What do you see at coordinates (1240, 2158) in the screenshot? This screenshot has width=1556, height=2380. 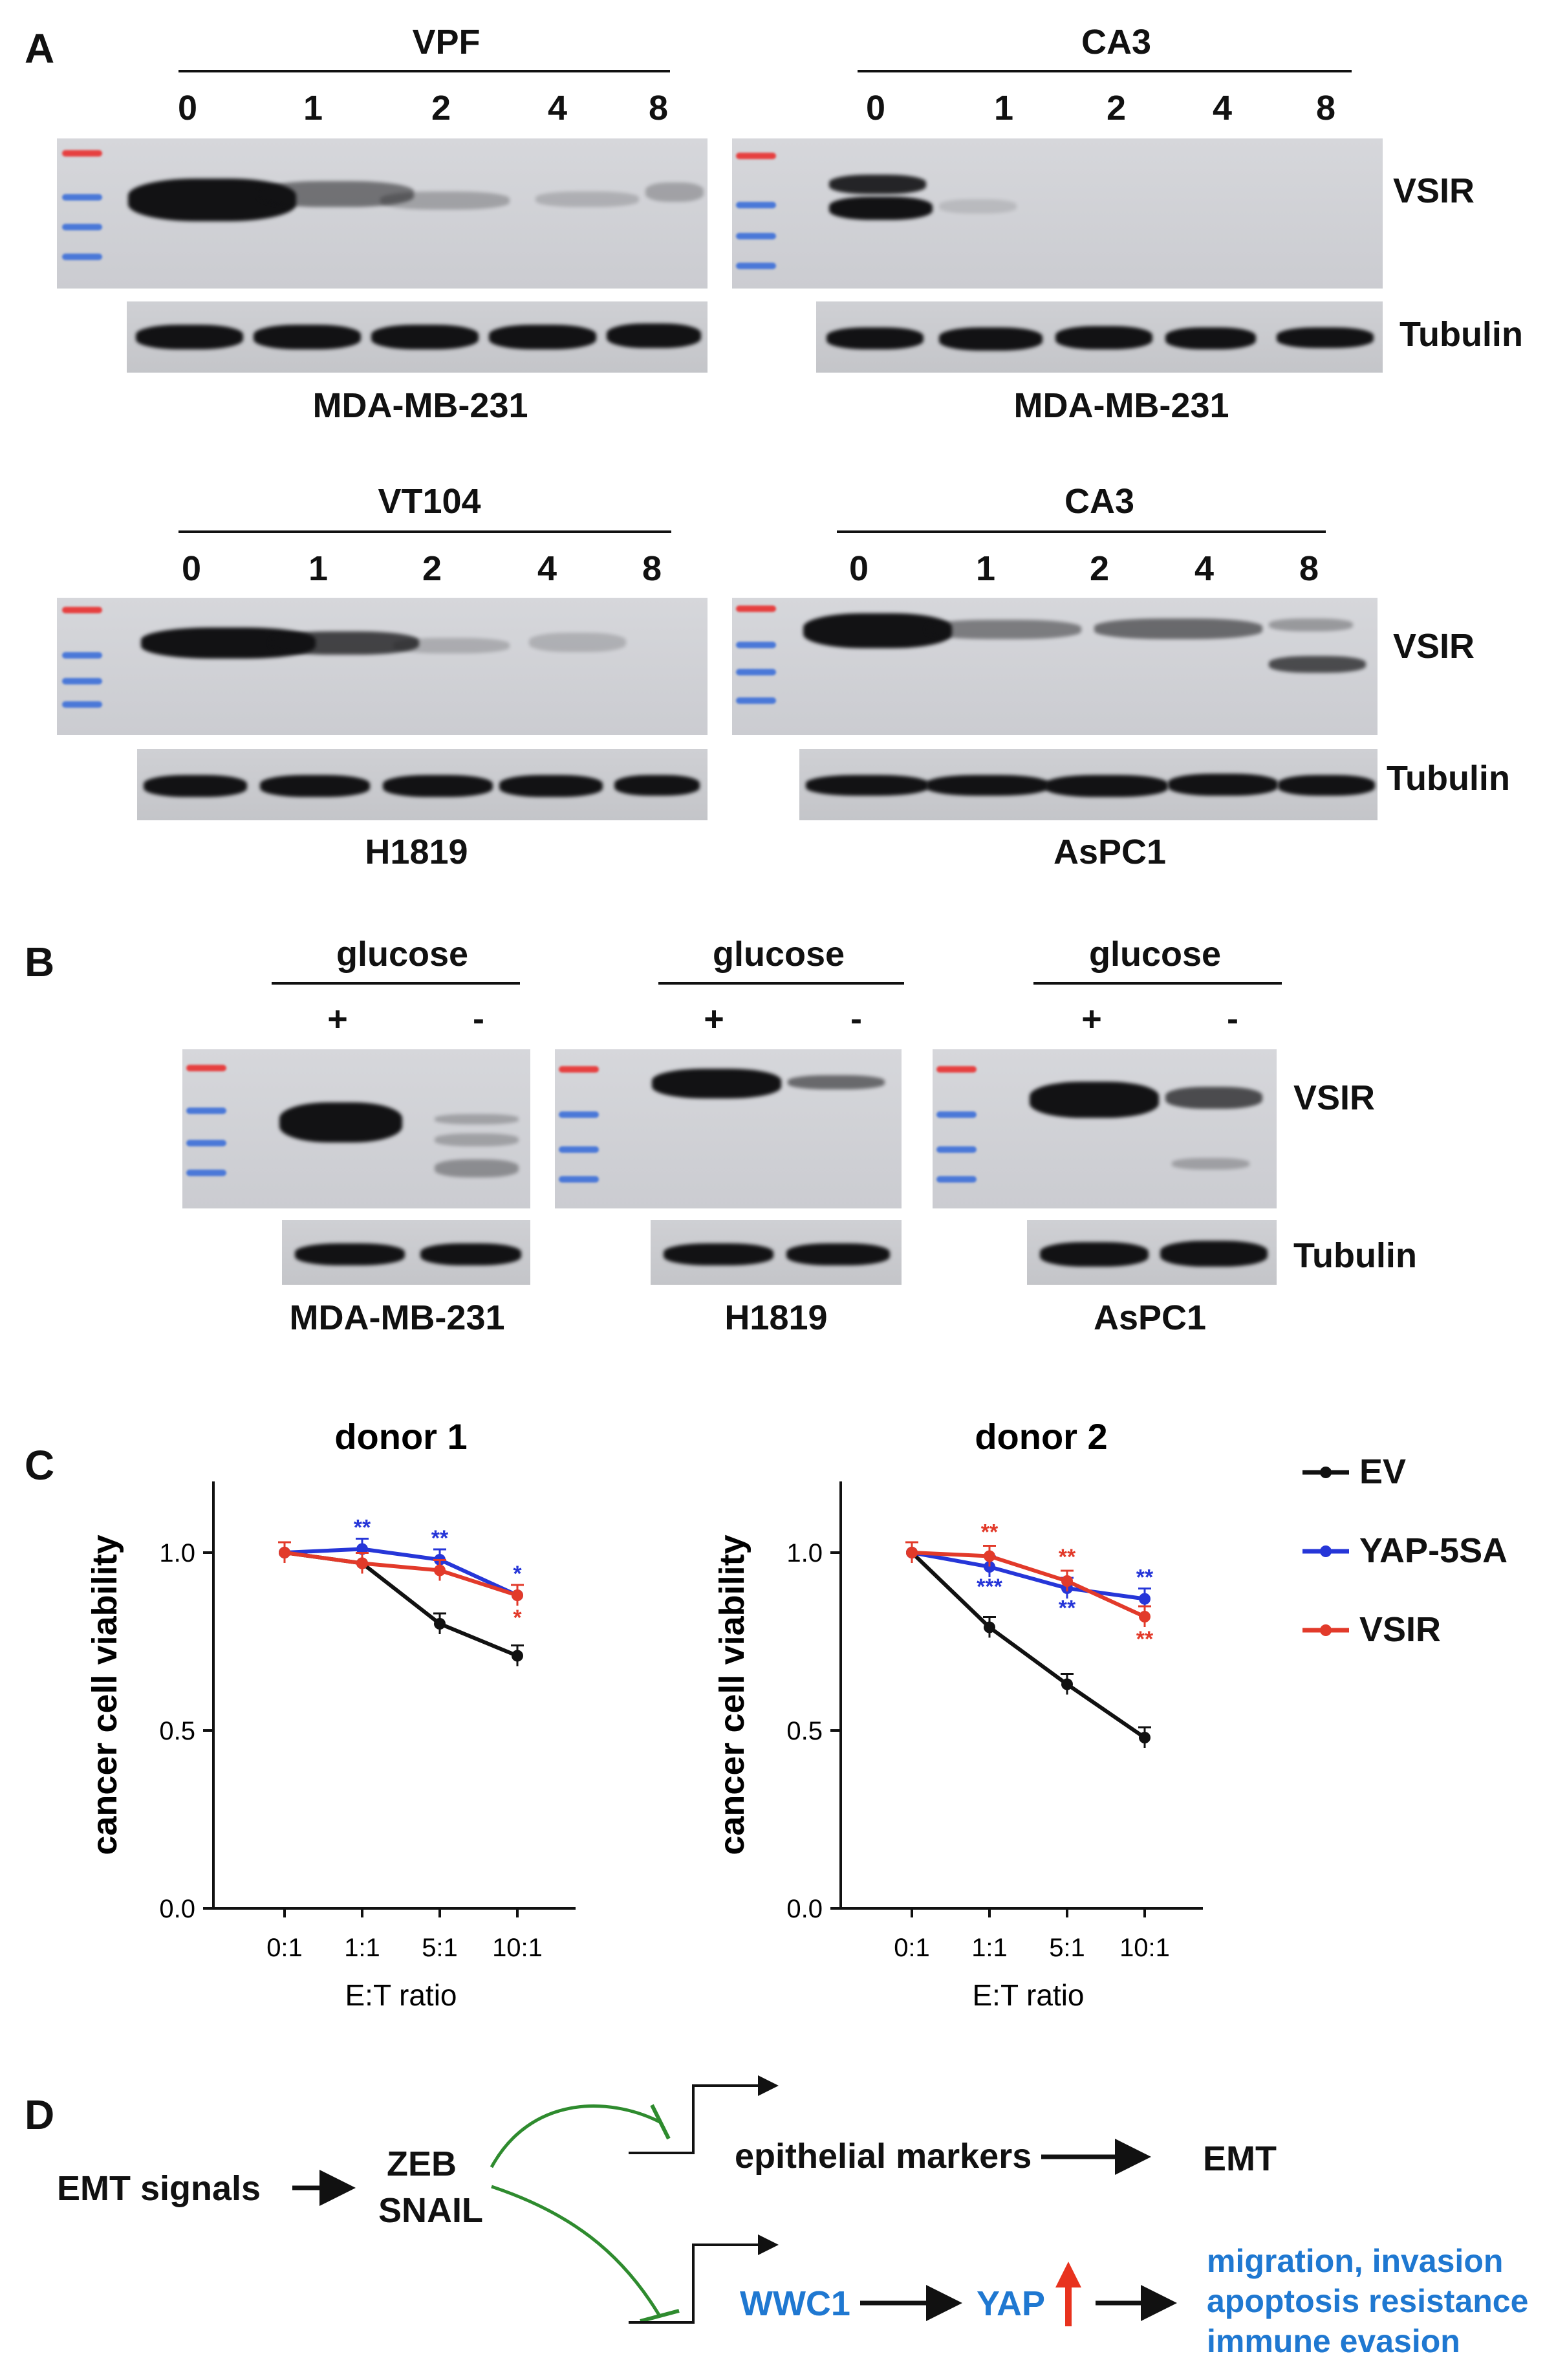 I see `emt-label: EMT` at bounding box center [1240, 2158].